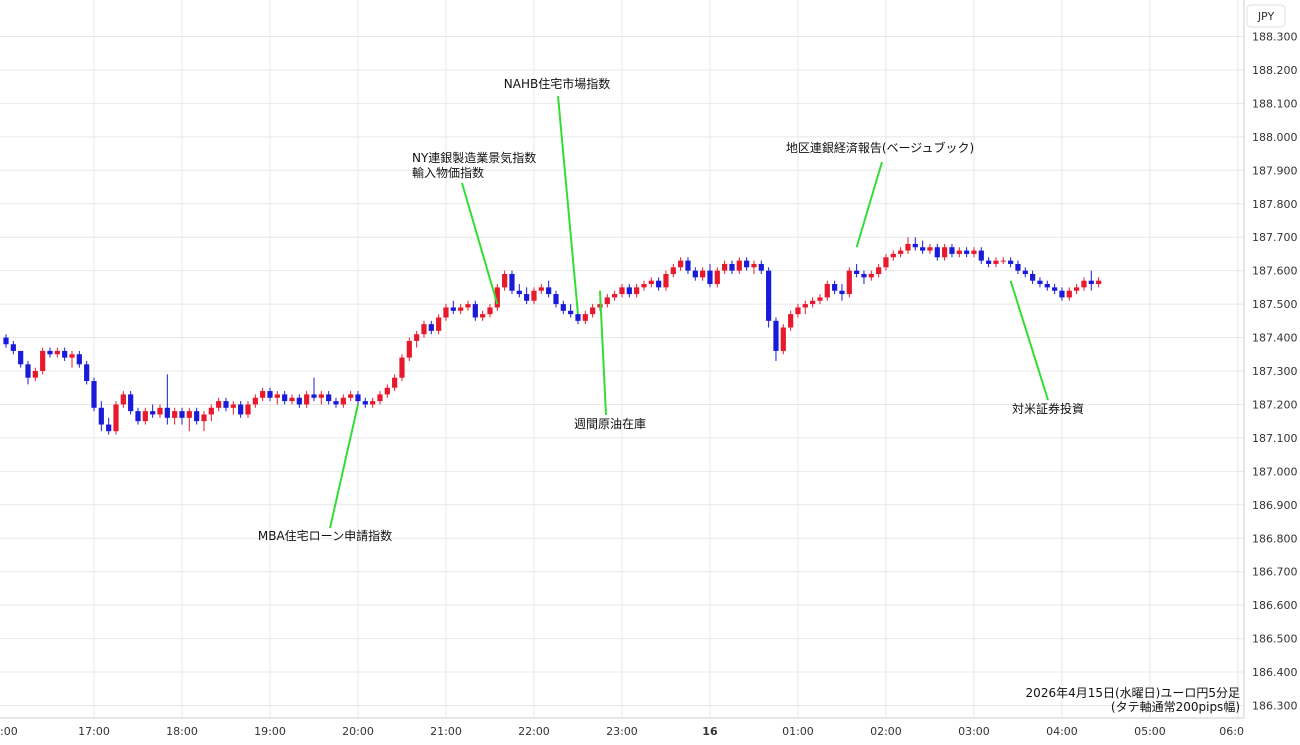 The height and width of the screenshot is (745, 1300). What do you see at coordinates (974, 731) in the screenshot?
I see `time-tick-label: 03:00` at bounding box center [974, 731].